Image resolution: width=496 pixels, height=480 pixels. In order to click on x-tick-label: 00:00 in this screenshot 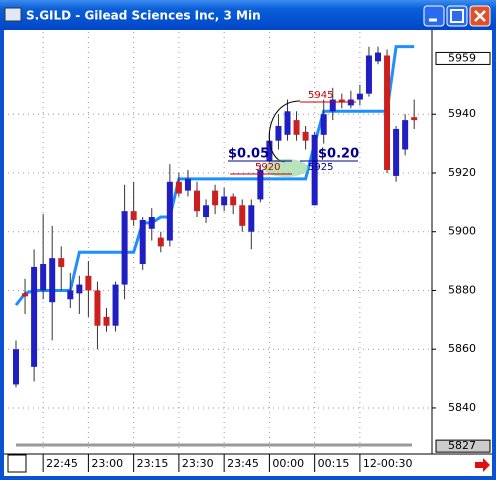, I will do `click(288, 463)`.